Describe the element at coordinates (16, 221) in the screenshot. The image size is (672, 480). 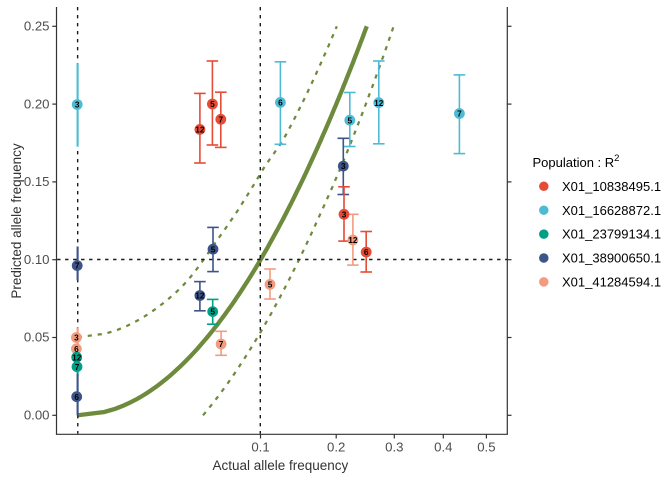
I see `svg-text: Predicted allele frequency` at that location.